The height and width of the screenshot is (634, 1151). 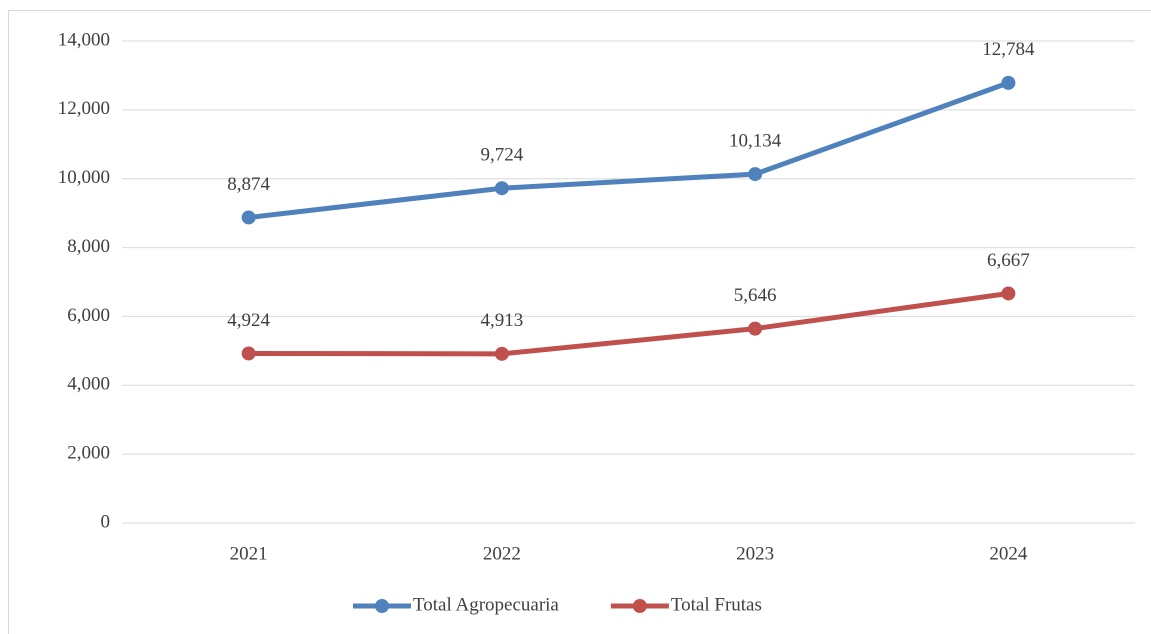 What do you see at coordinates (502, 553) in the screenshot?
I see `x-tick-label: 2022` at bounding box center [502, 553].